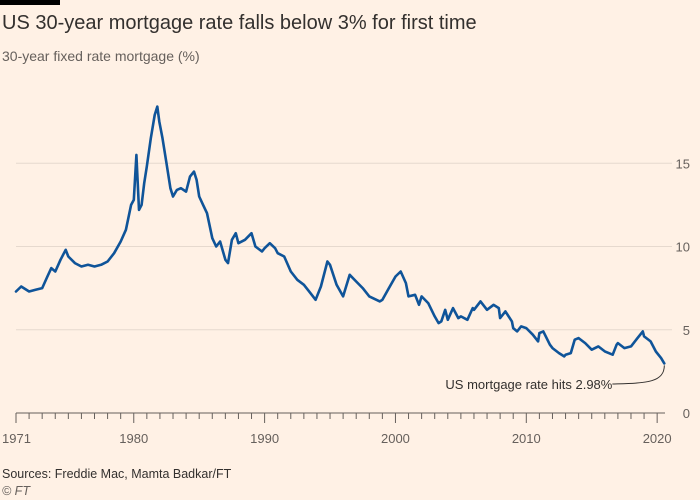 The height and width of the screenshot is (500, 700). I want to click on copyright-credit: © FT, so click(16, 491).